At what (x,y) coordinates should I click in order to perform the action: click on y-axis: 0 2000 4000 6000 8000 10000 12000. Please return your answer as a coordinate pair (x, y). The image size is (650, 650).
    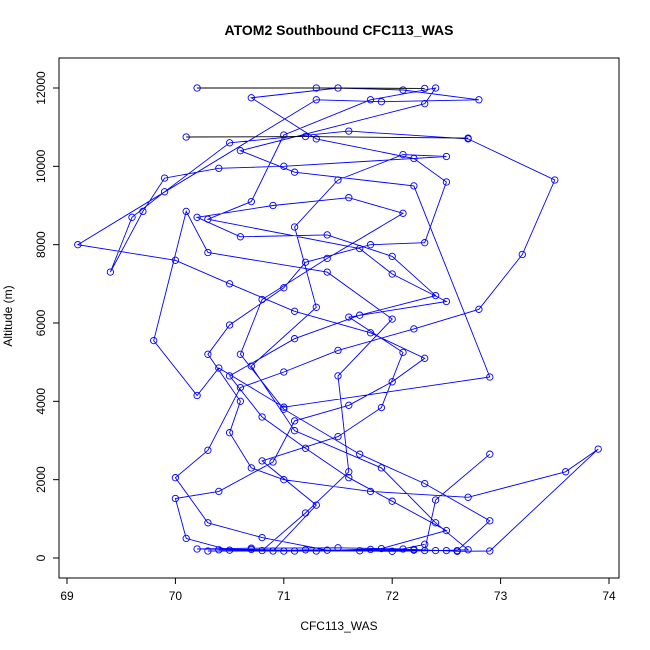
    Looking at the image, I should click on (46, 316).